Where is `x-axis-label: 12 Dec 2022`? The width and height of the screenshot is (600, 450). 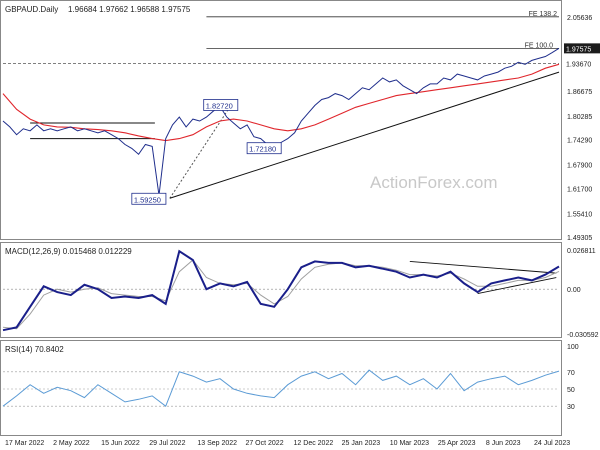 x-axis-label: 12 Dec 2022 is located at coordinates (314, 443).